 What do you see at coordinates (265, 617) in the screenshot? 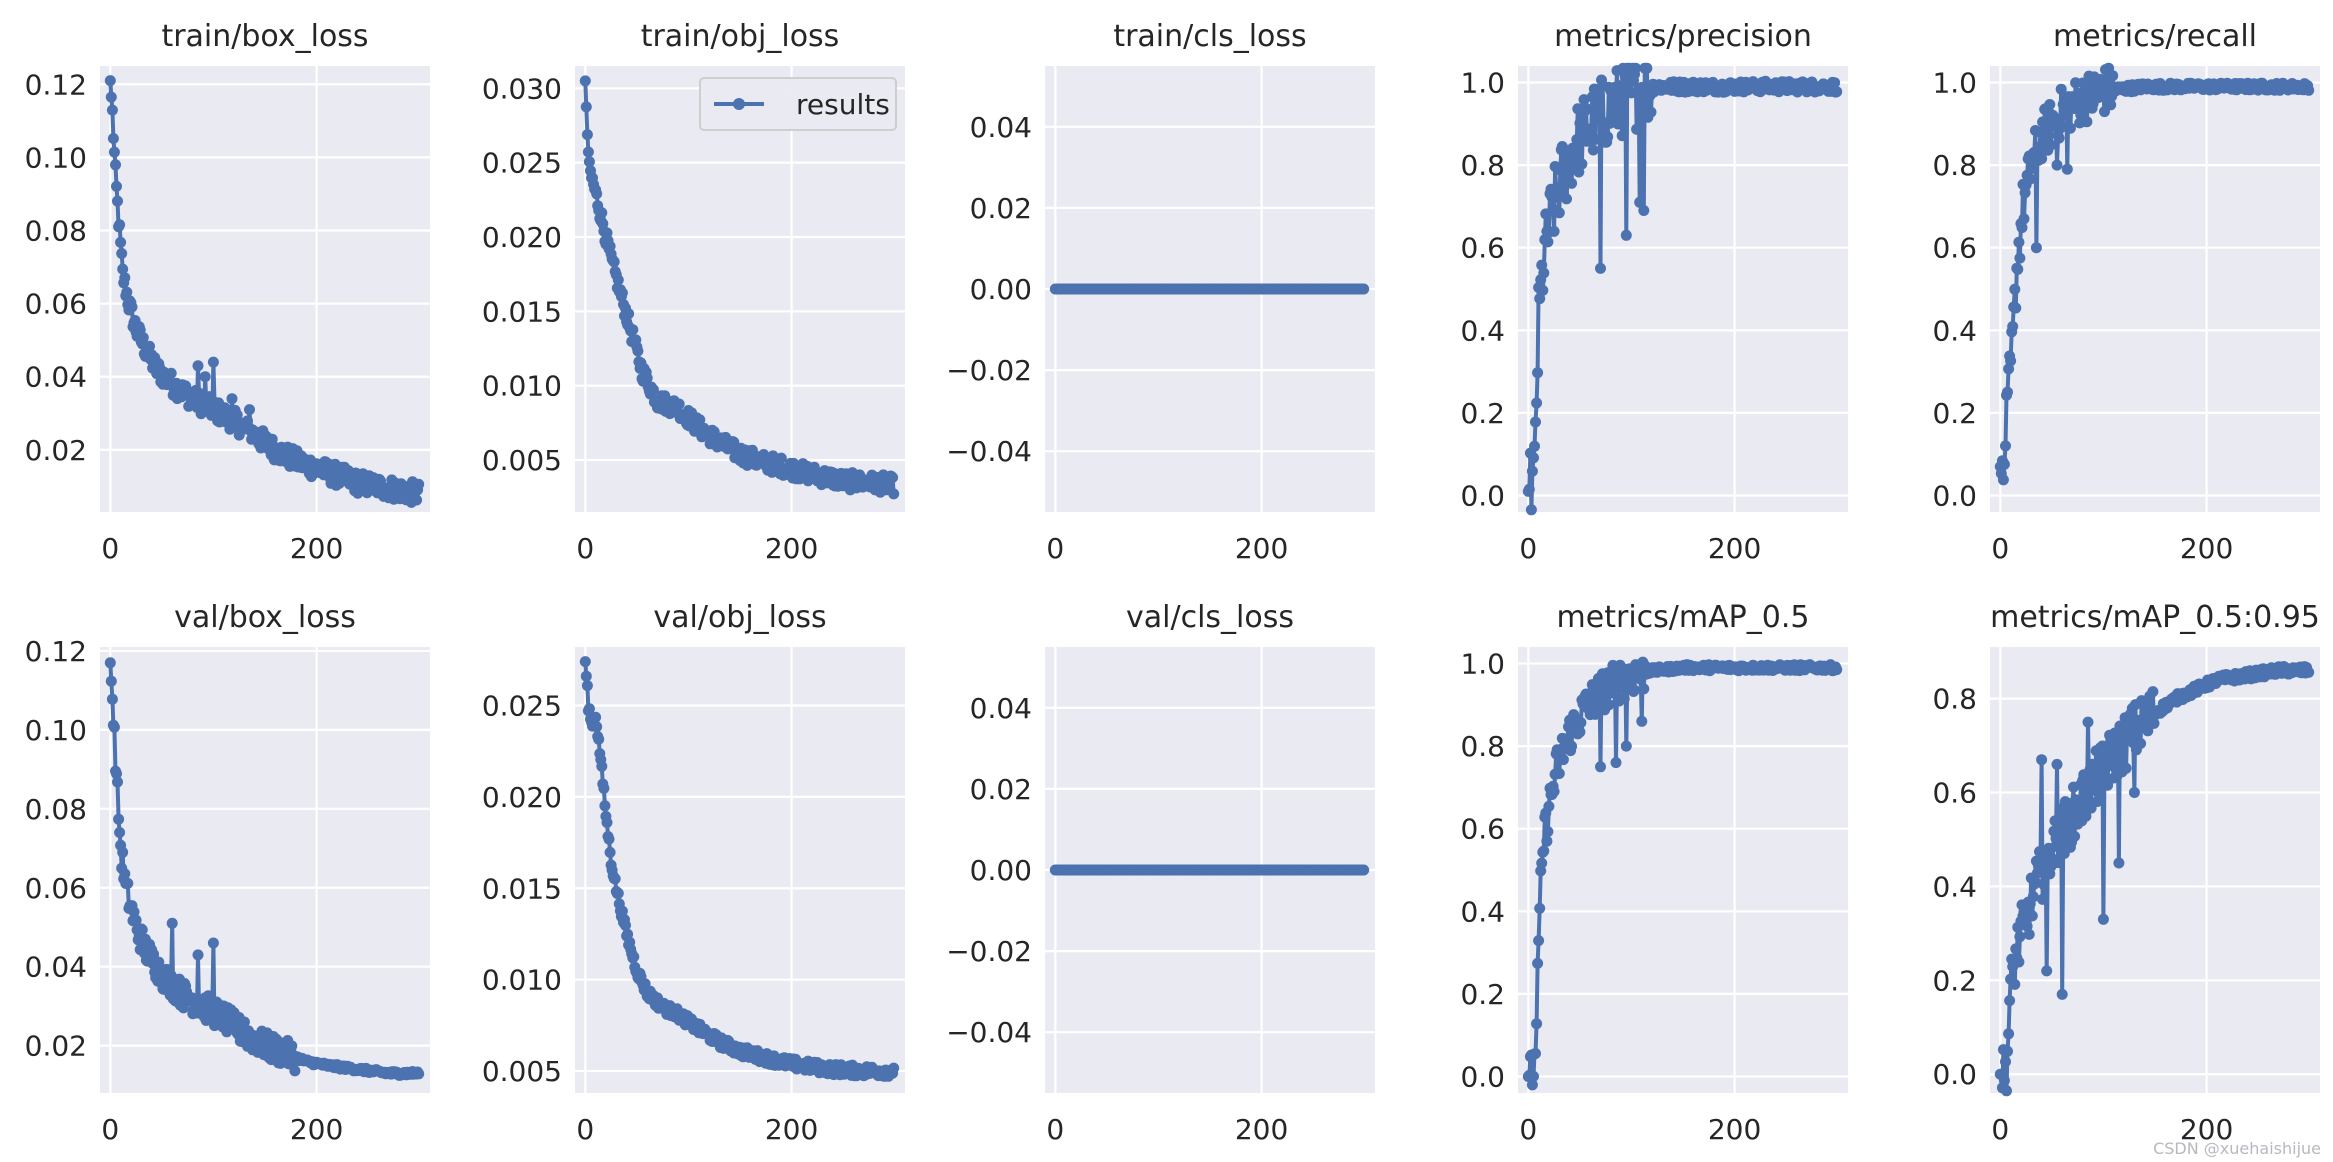
I see `chart-title: val/box_loss` at bounding box center [265, 617].